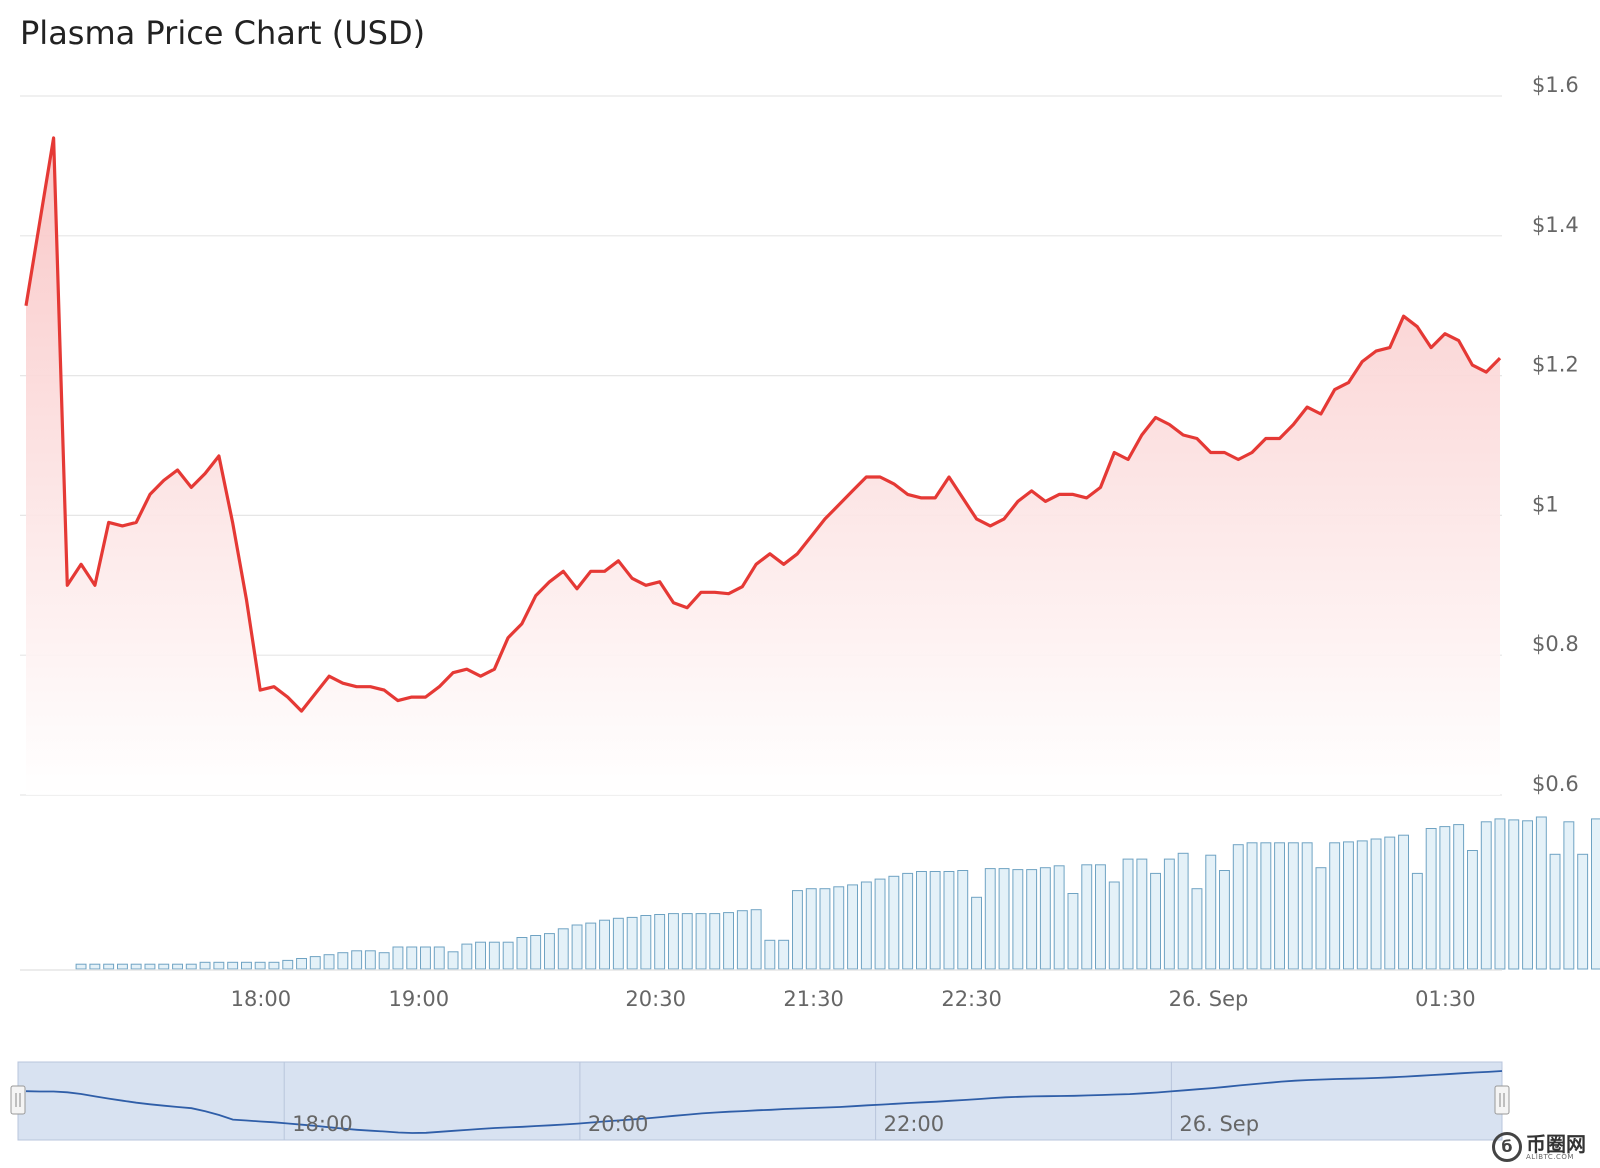 This screenshot has height=1168, width=1600. Describe the element at coordinates (1502, 1100) in the screenshot. I see `navigator-right-handle` at that location.